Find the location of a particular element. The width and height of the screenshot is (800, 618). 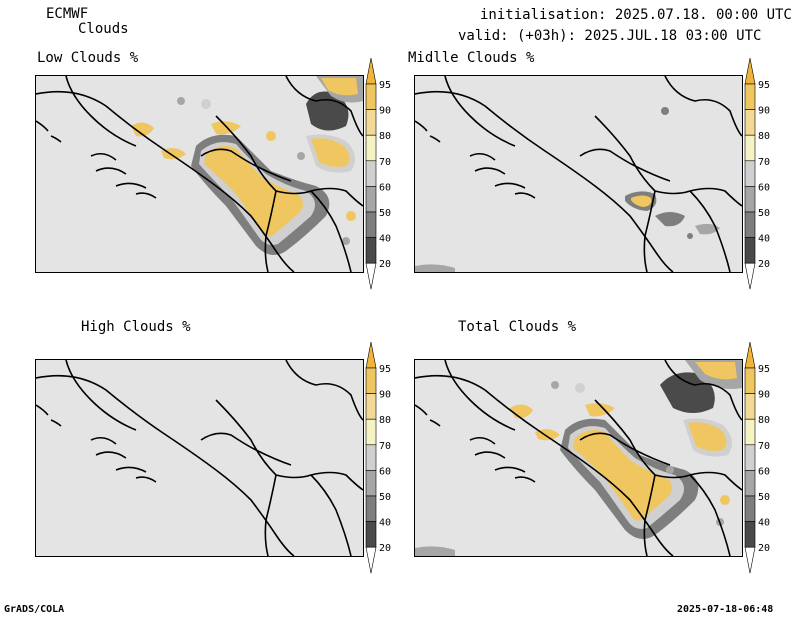

map-low-clouds-svg is located at coordinates (199, 174).